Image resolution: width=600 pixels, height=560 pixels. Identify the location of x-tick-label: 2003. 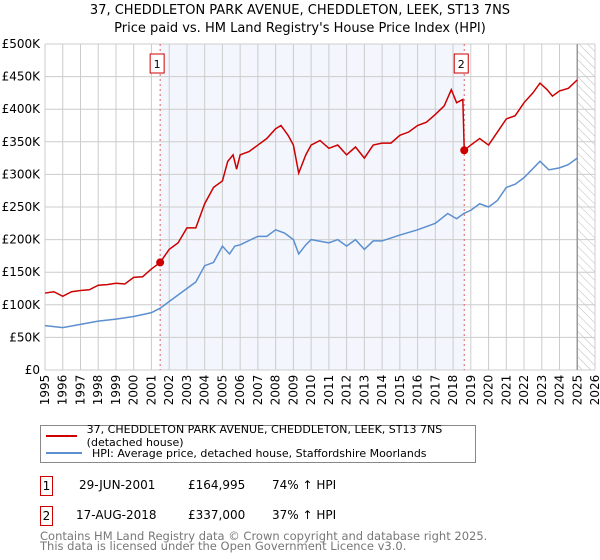
(187, 390).